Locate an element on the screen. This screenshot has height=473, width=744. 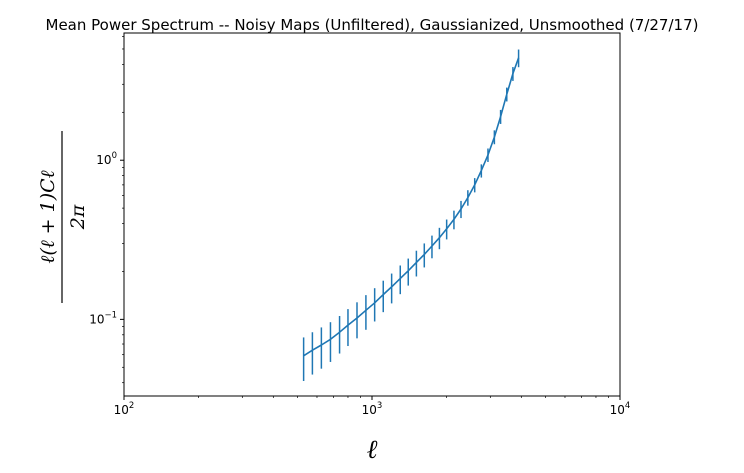
x-axis-label: ℓ is located at coordinates (372, 450).